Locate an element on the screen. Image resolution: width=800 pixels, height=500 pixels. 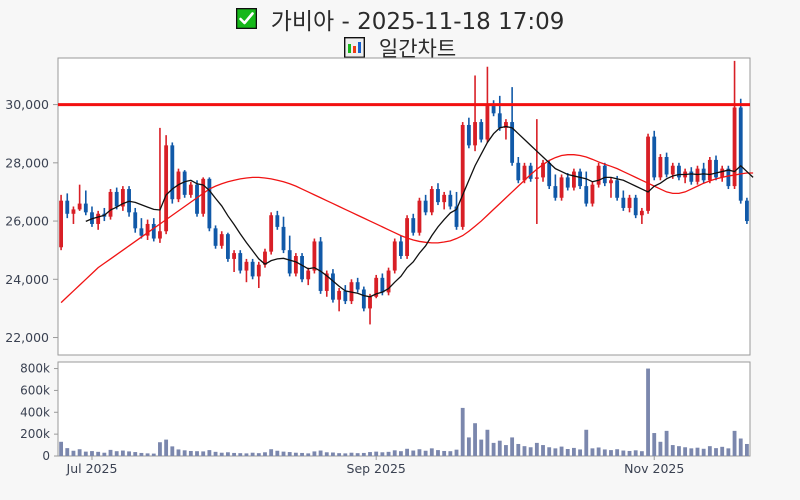
x-axis-ticks: Jul 2025 Sep 2025 Nov 2025 is located at coordinates (375, 466).